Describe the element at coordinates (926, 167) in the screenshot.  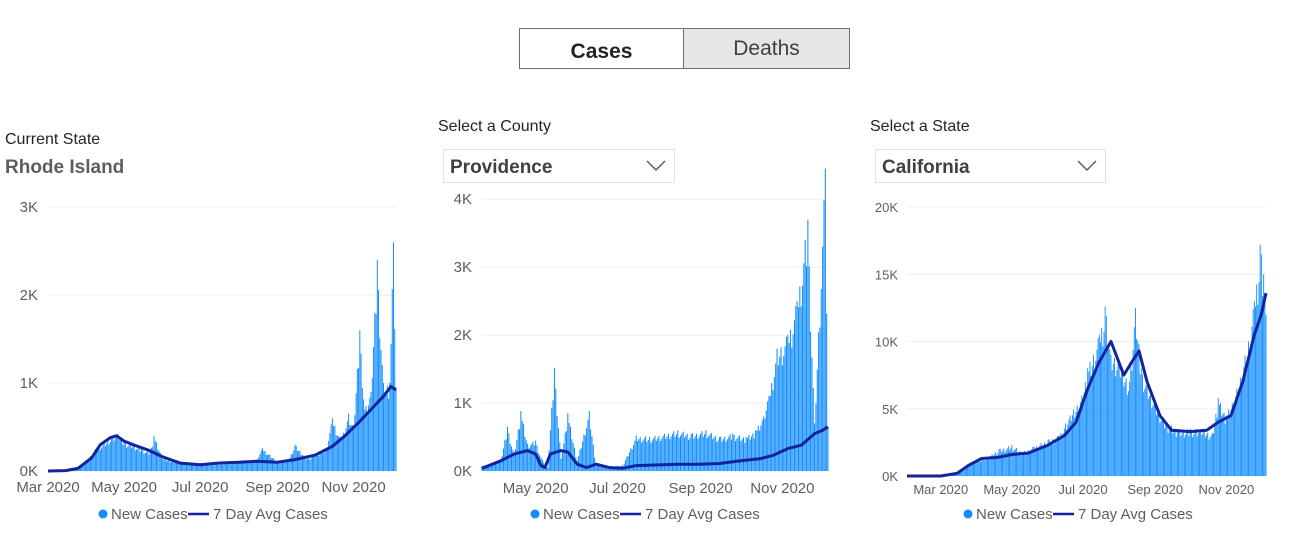
I see `state-dropdown-value: California` at that location.